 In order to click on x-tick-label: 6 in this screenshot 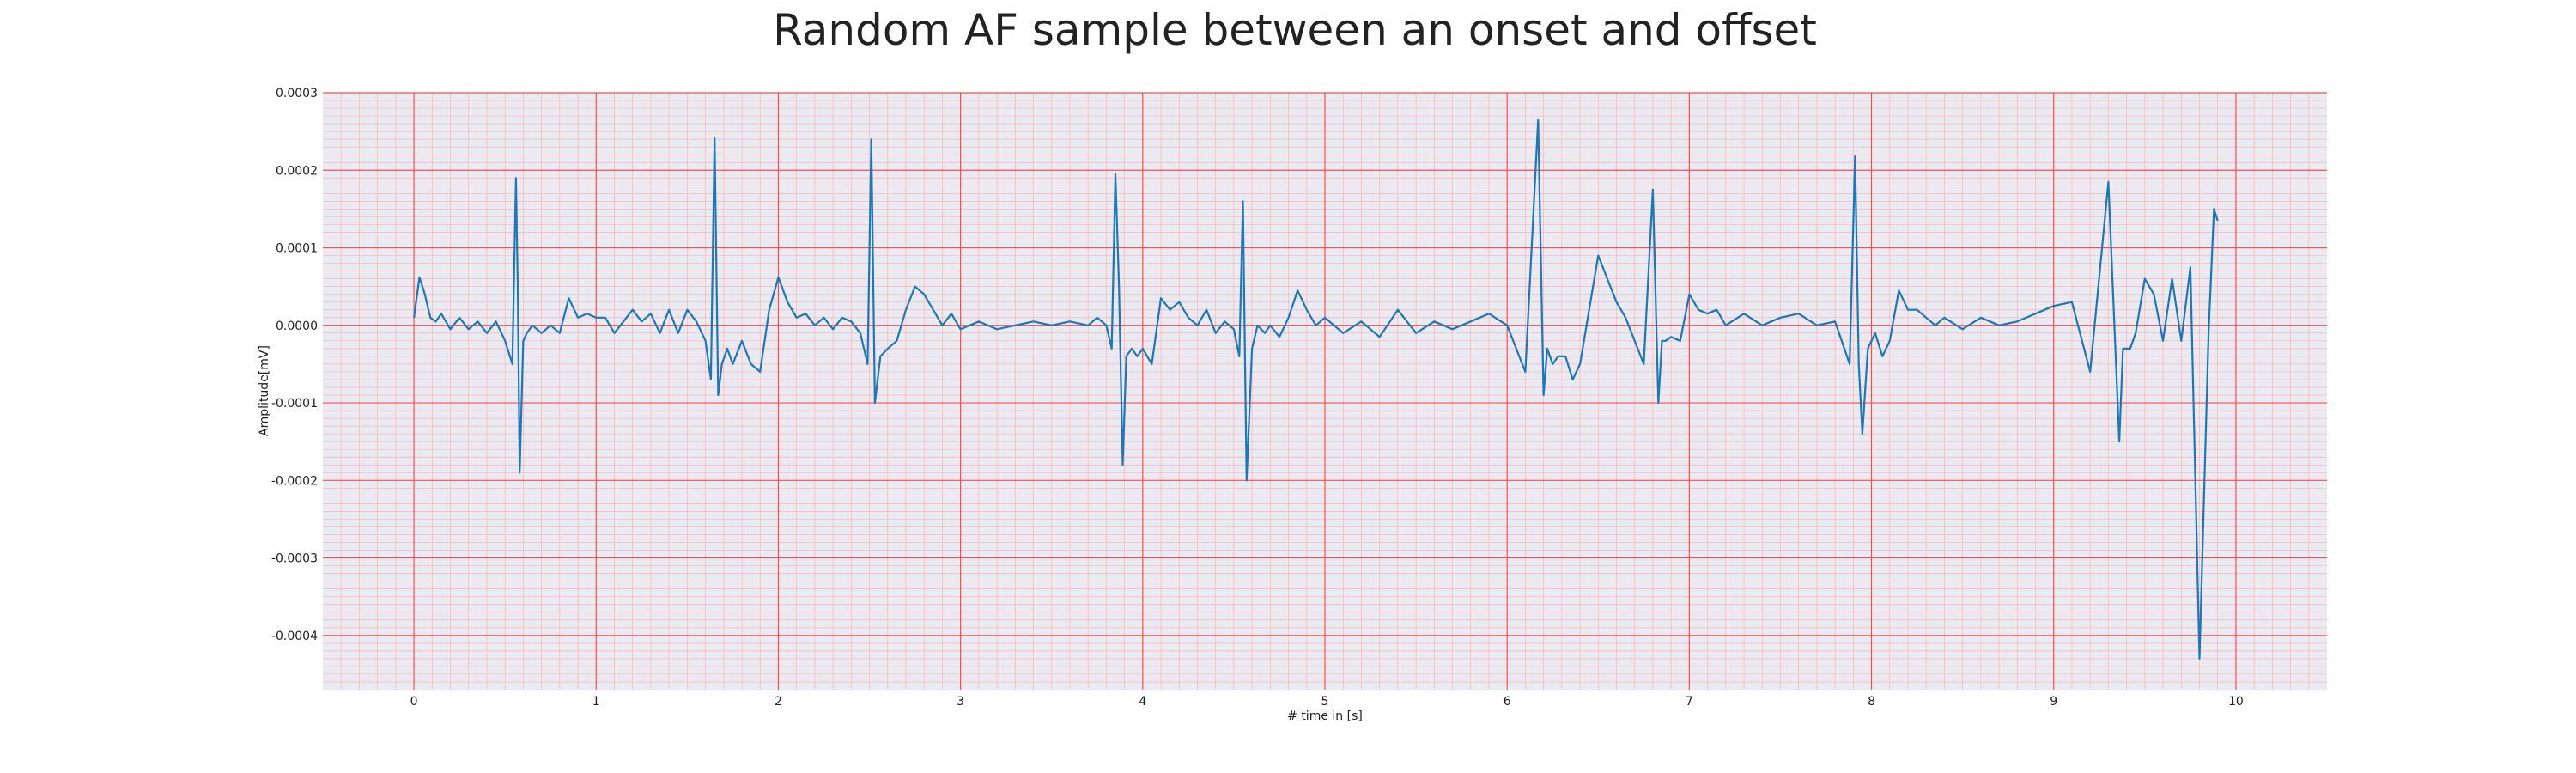, I will do `click(1507, 702)`.